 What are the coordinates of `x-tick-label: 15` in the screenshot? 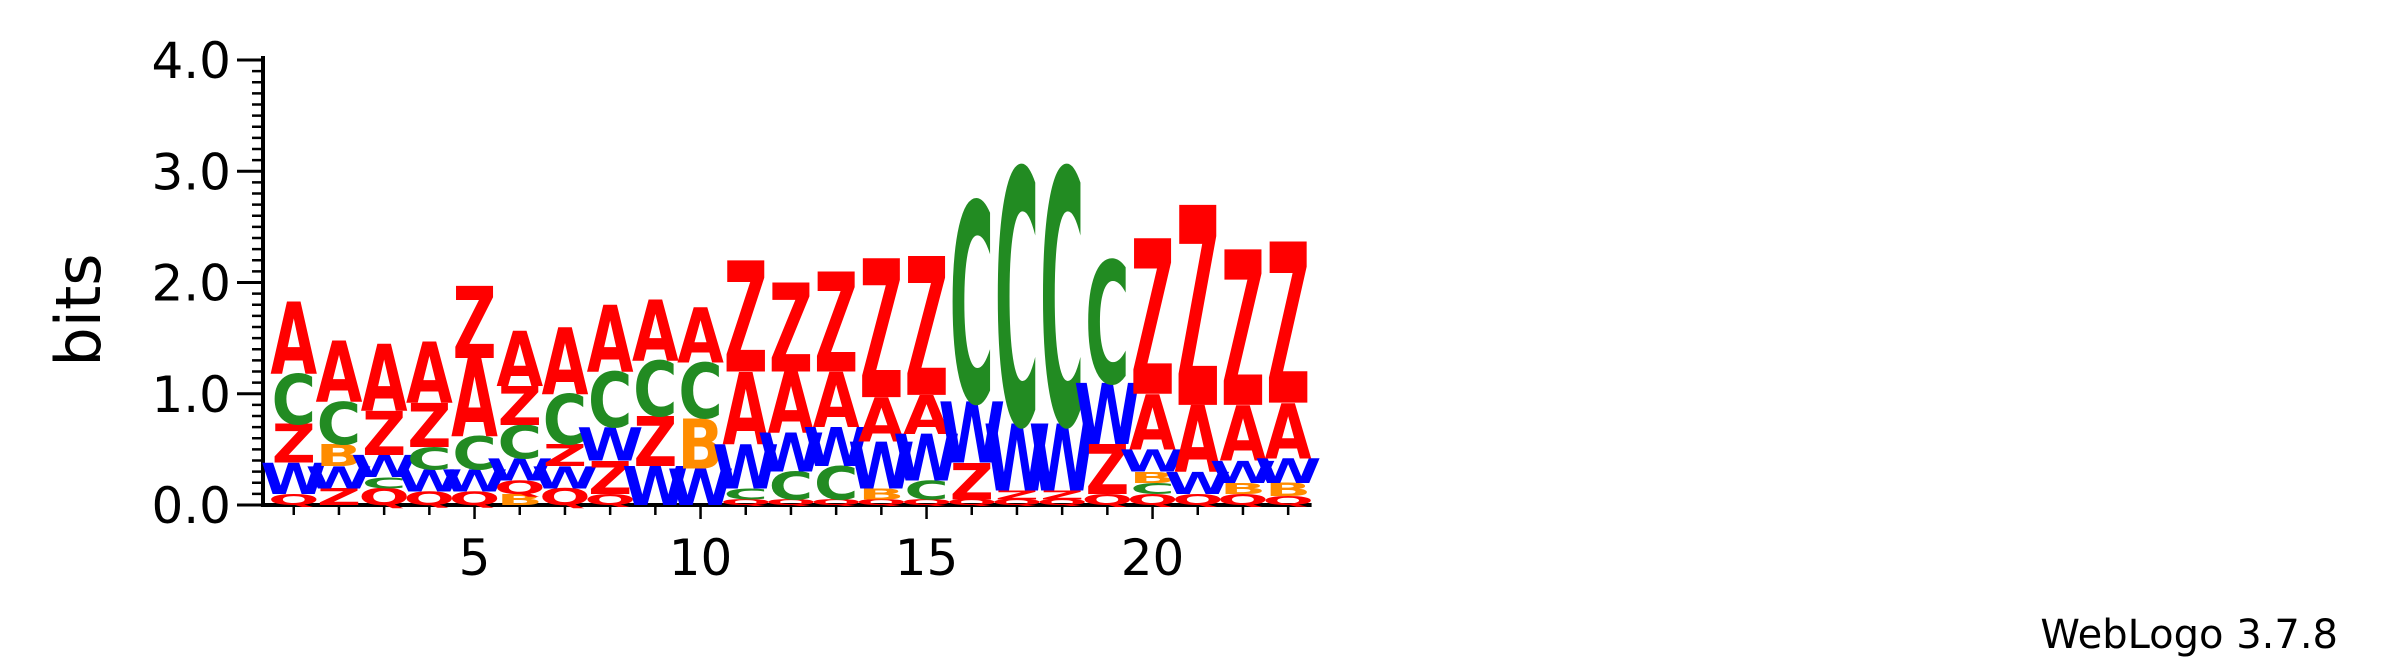 It's located at (927, 558).